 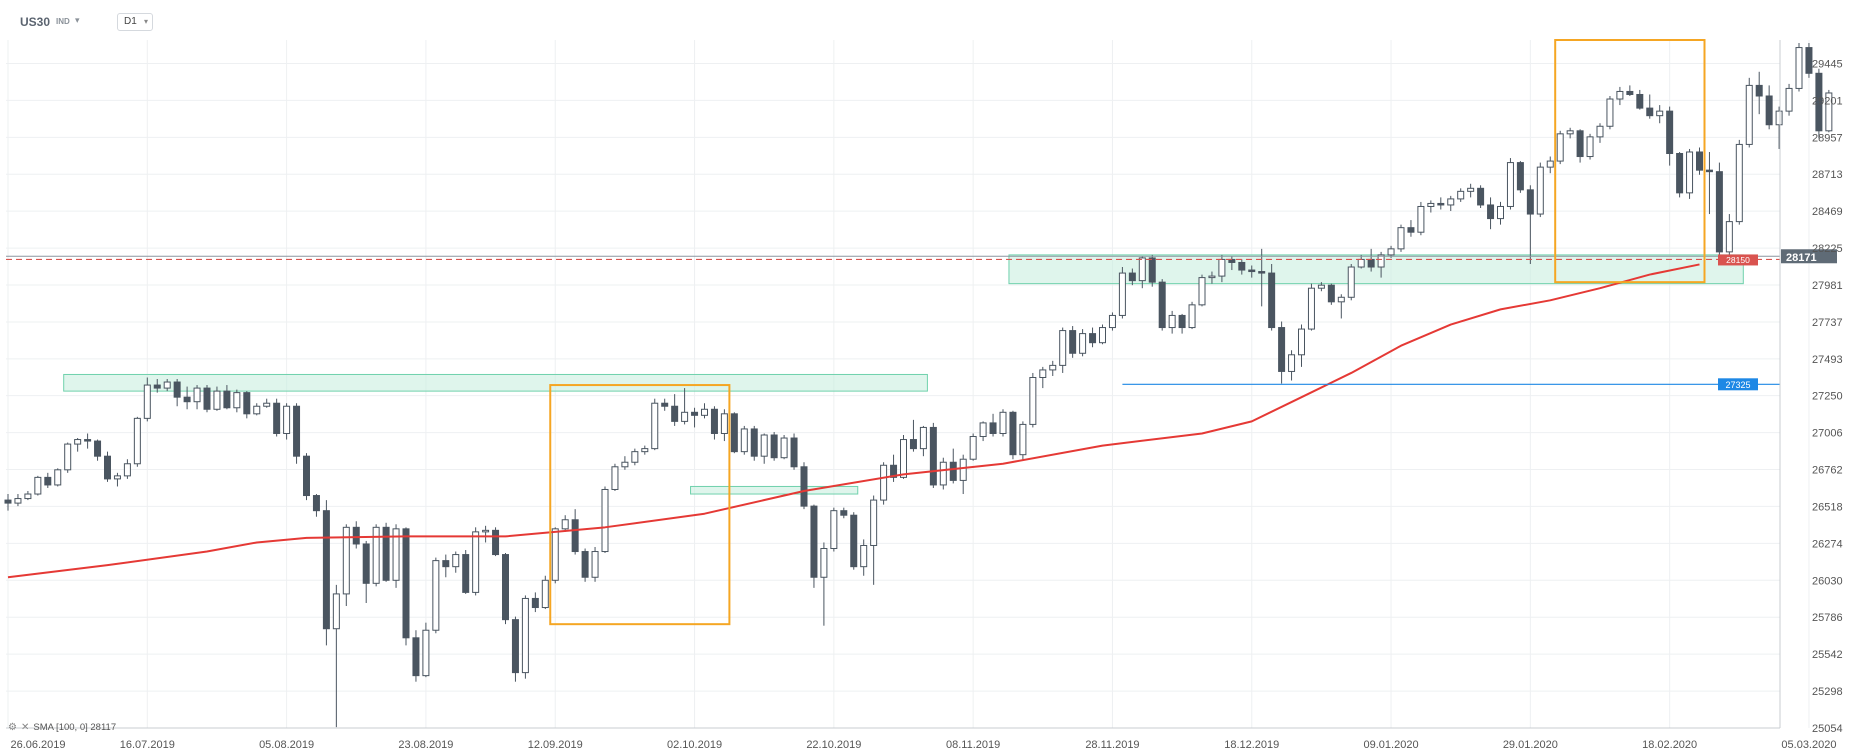 I want to click on symbol-label: US30, so click(x=35, y=22).